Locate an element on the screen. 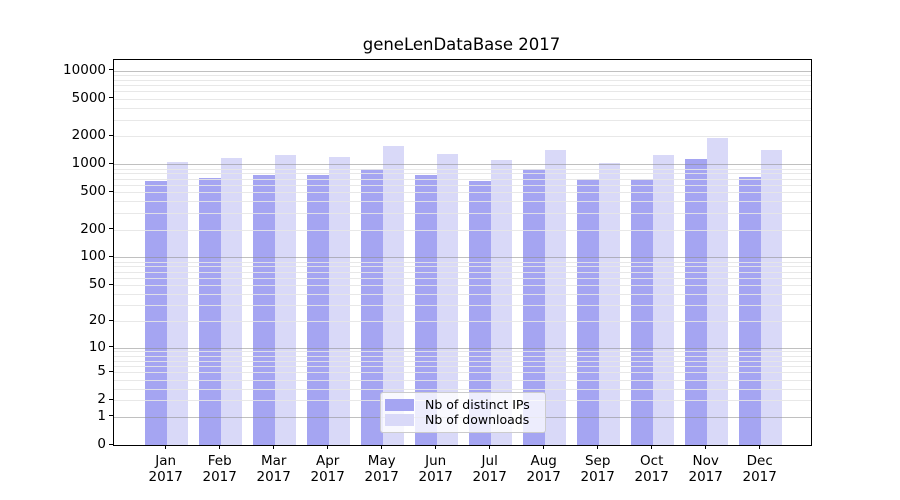 This screenshot has height=500, width=900. bar-distinct-ips-oct is located at coordinates (642, 311).